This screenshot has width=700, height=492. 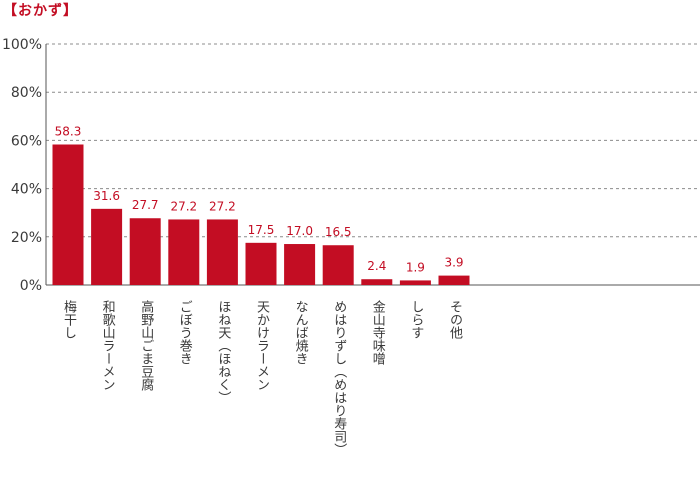 I want to click on x-tick-label: 金山寺味噌, so click(x=377, y=332).